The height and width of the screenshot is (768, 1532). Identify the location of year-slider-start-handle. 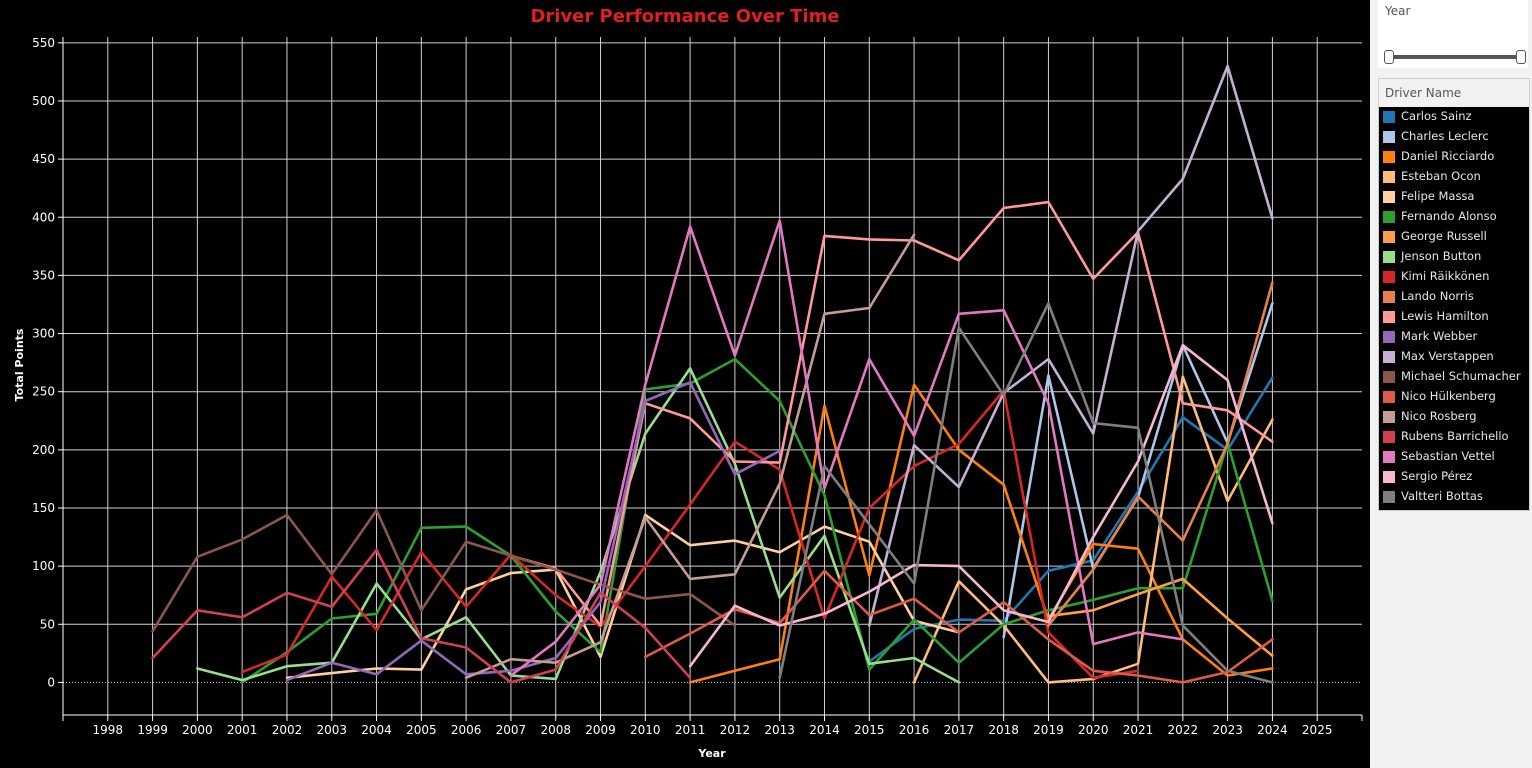
(1389, 57).